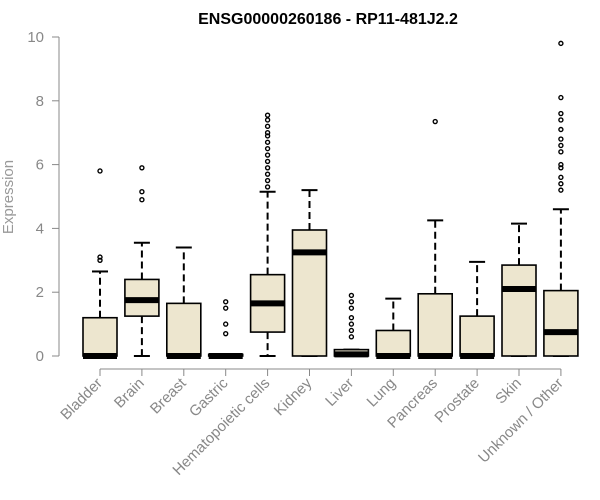  Describe the element at coordinates (43, 197) in the screenshot. I see `y-axis: 0 2 4 6 8 10` at that location.